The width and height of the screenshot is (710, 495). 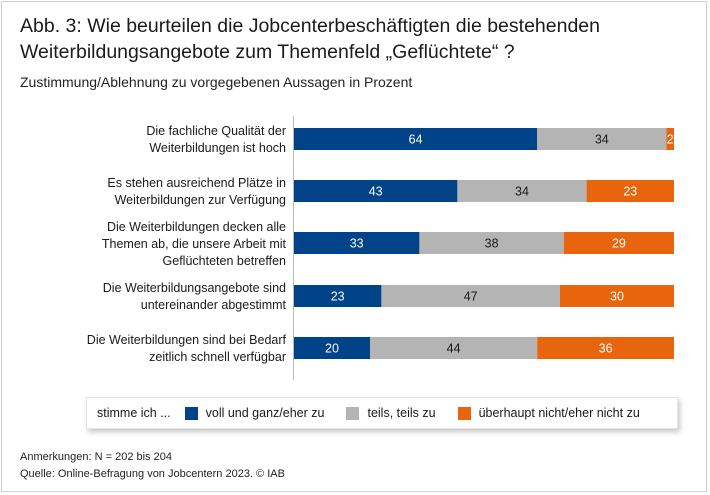 I want to click on category-label-5-line-2: zeitlich schnell verfügbar, so click(x=217, y=357).